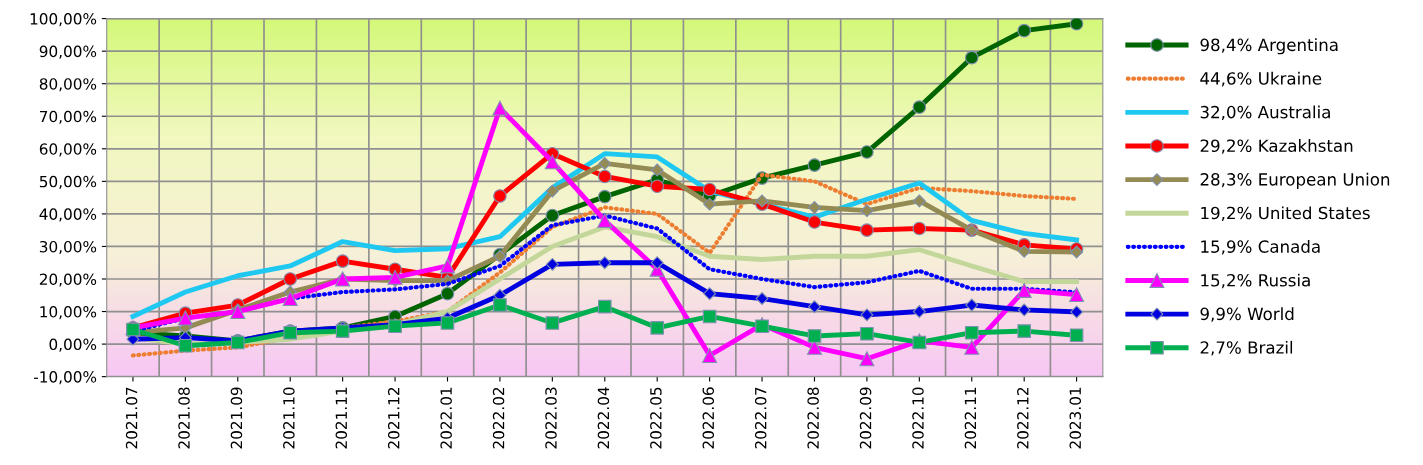 Image resolution: width=1423 pixels, height=465 pixels. I want to click on legend-label: 19,2% United States, so click(1285, 213).